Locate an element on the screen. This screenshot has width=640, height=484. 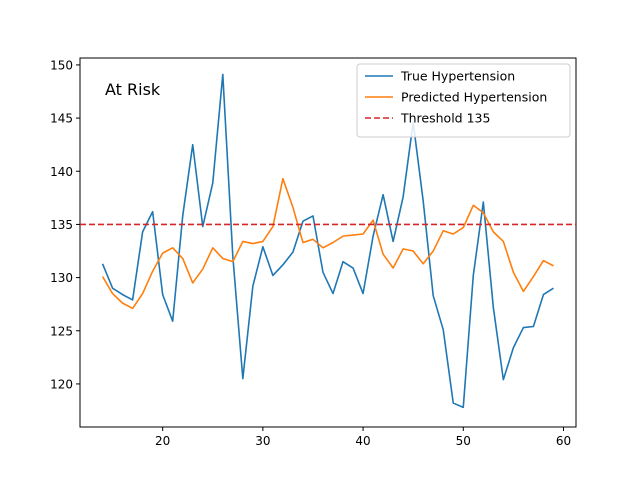
y-tick-label: 125 is located at coordinates (61, 331).